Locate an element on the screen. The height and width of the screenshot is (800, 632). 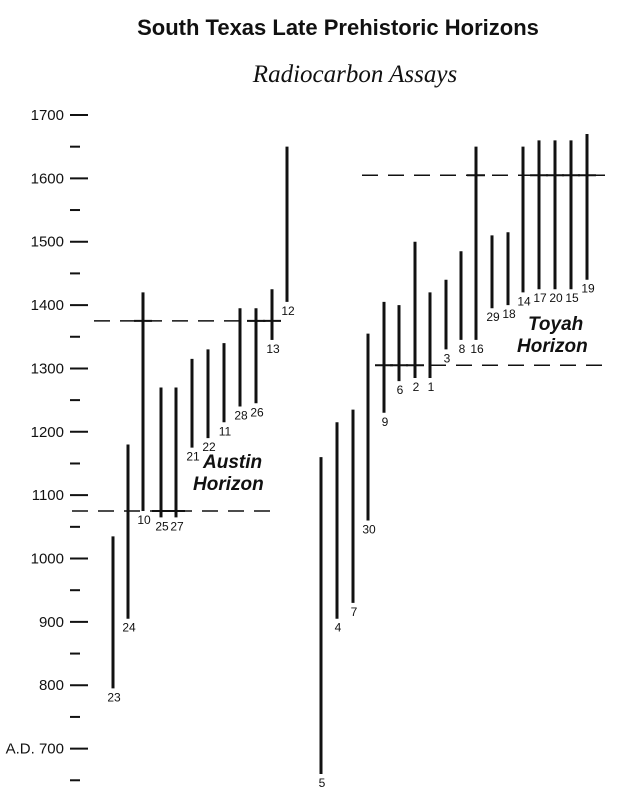
assay-label: 6 is located at coordinates (400, 390).